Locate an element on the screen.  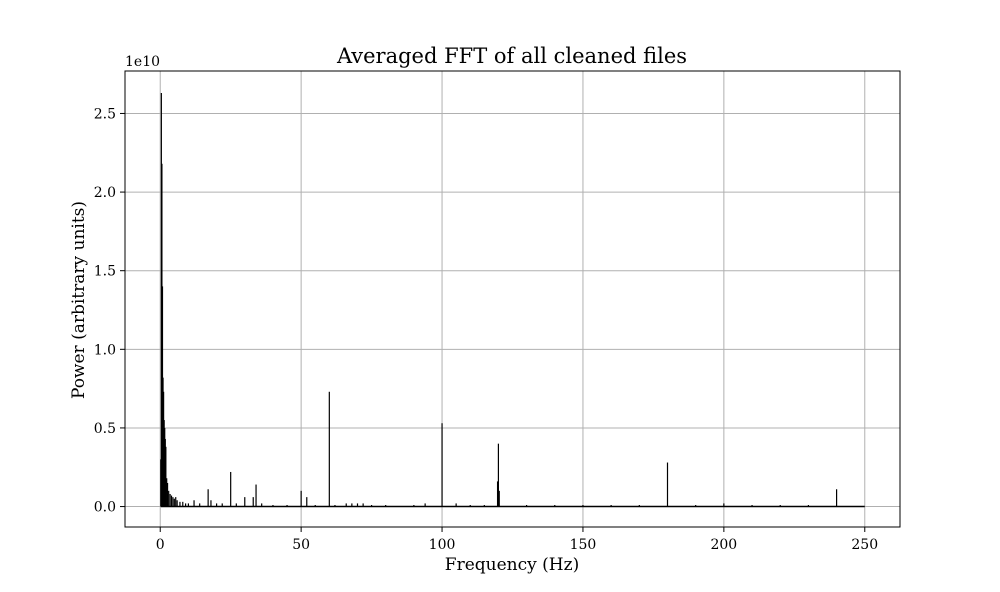
y-tick-label: 2.5 is located at coordinates (105, 114).